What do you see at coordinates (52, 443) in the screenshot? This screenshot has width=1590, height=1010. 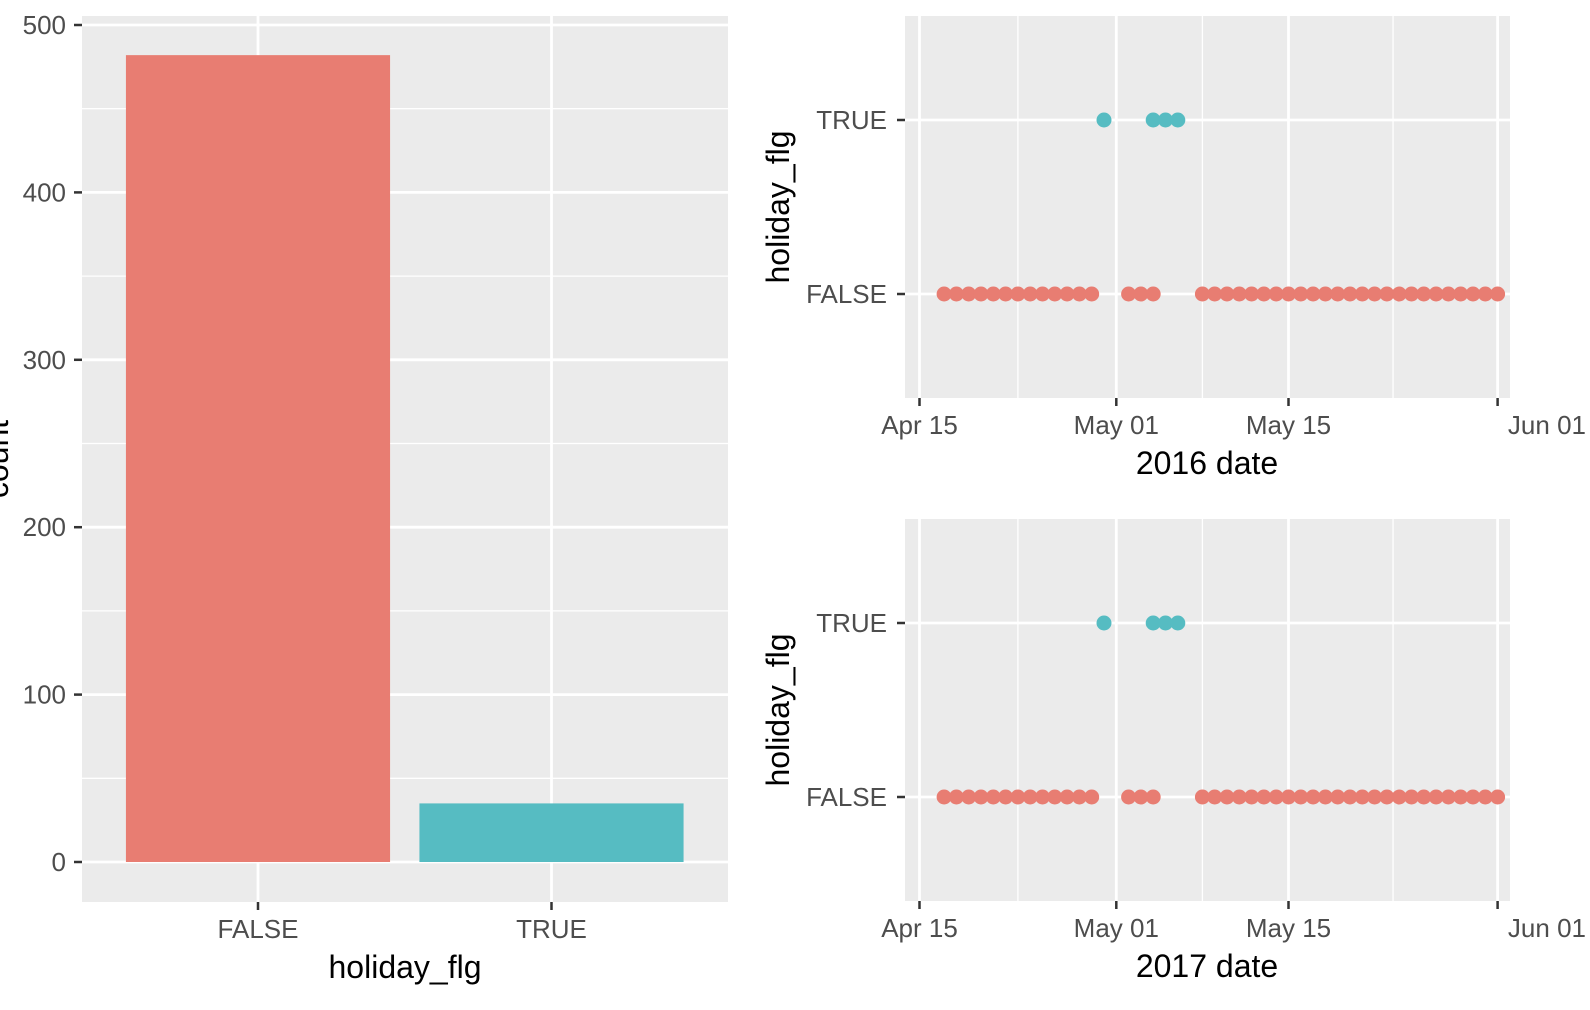 I see `bar-y-axis: 0 100 200 300 400 500` at bounding box center [52, 443].